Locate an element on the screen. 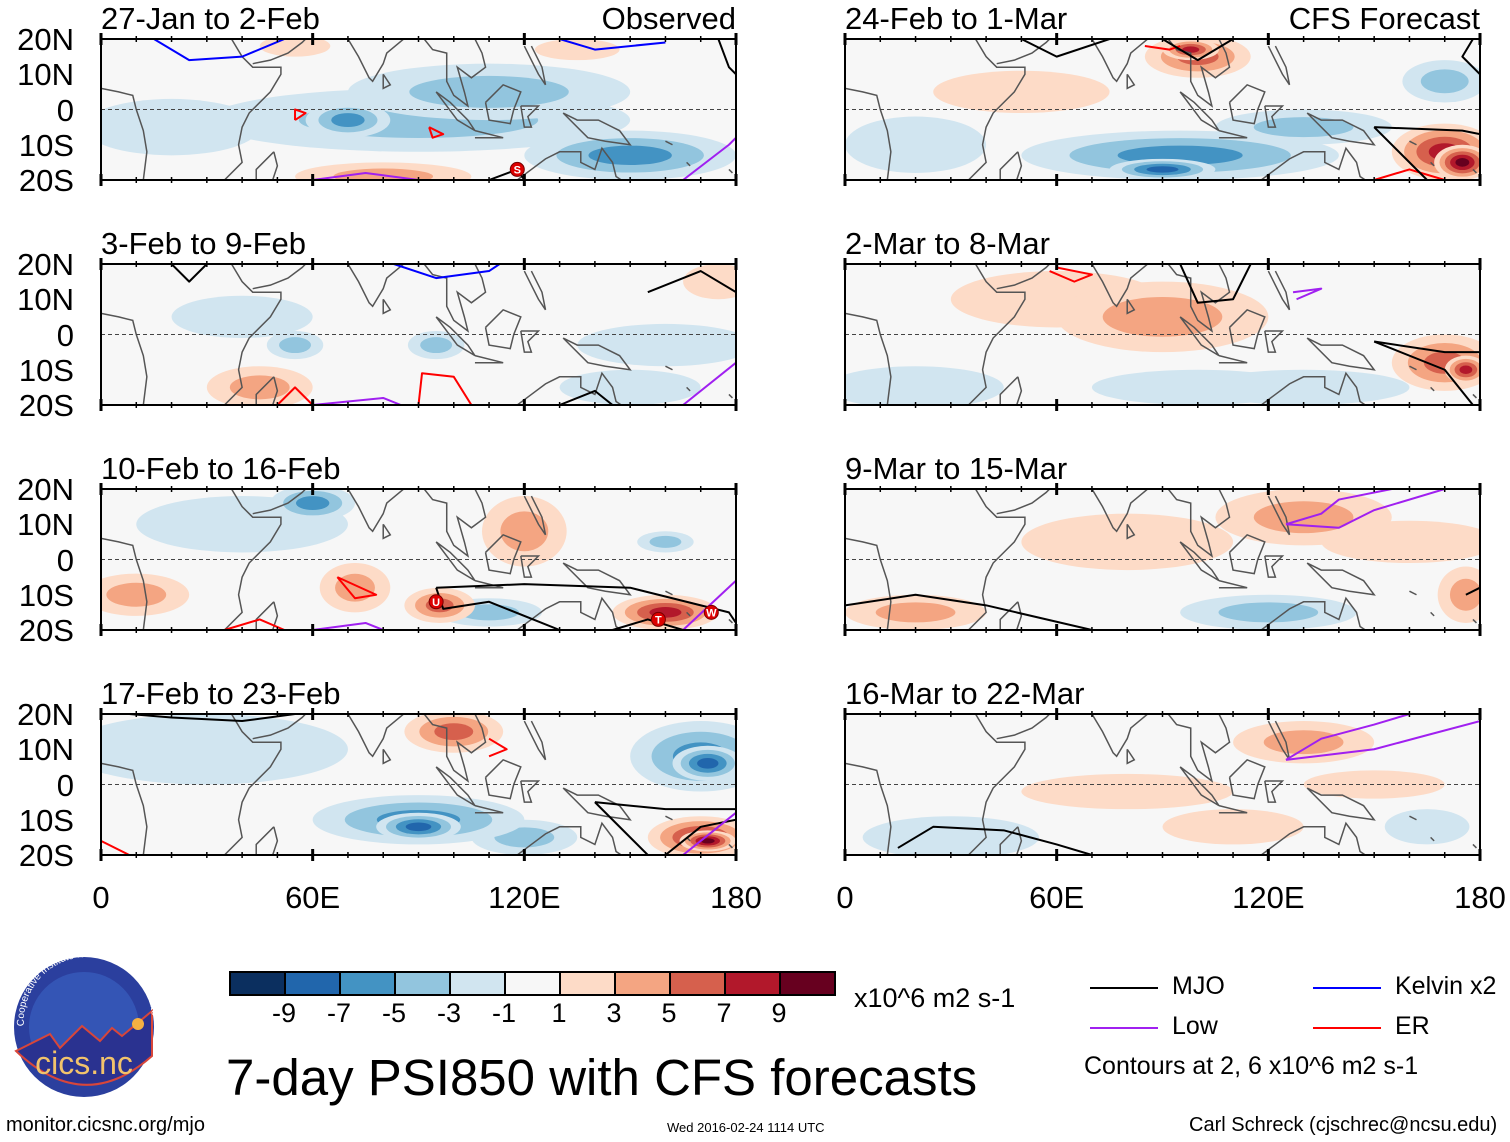 The width and height of the screenshot is (1510, 1142). colorbar-tick-label: -3 is located at coordinates (448, 1013).